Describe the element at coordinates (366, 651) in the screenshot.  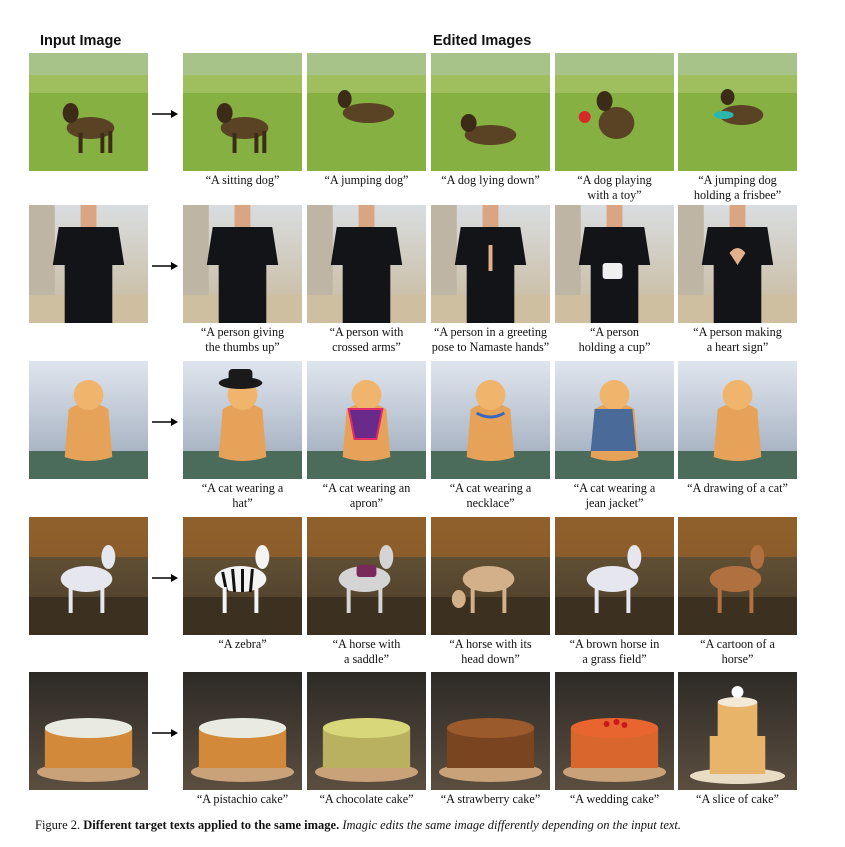
I see `edit-caption: “A horse with a saddle”` at that location.